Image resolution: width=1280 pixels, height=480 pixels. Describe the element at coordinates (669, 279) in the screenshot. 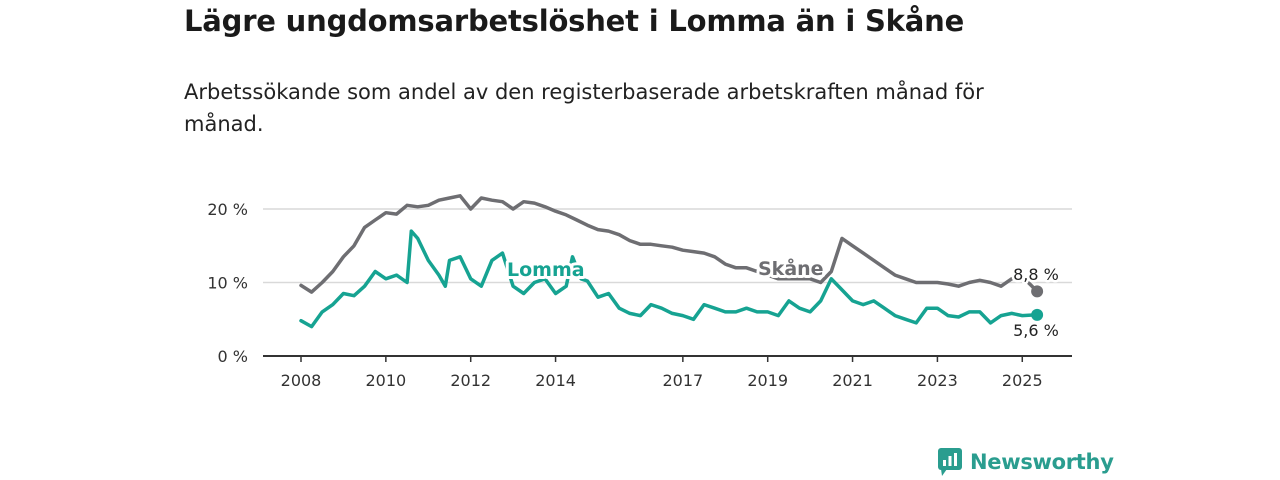

I see `series-line-lomma` at that location.